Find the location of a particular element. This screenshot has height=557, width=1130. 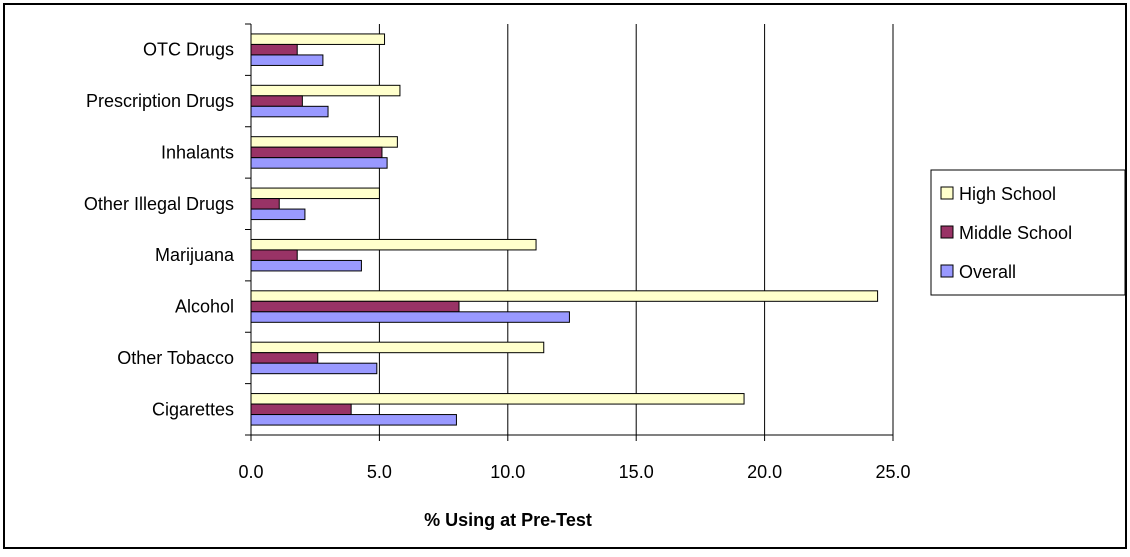

category-label-prescription-drugs: Prescription Drugs is located at coordinates (160, 101).